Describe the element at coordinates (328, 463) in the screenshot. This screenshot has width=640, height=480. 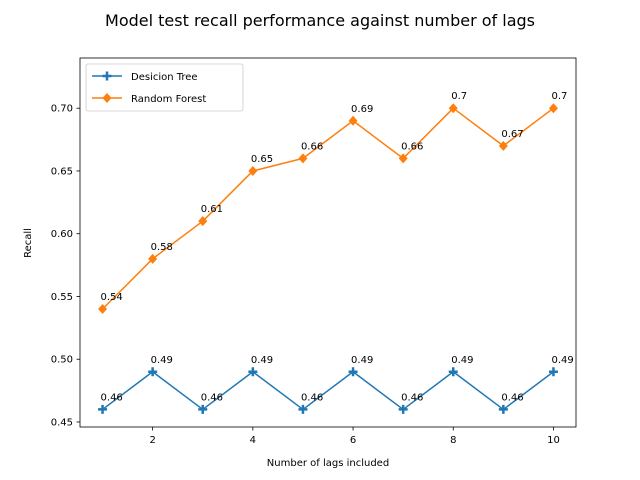
I see `x-axis-label: Number of lags included` at that location.